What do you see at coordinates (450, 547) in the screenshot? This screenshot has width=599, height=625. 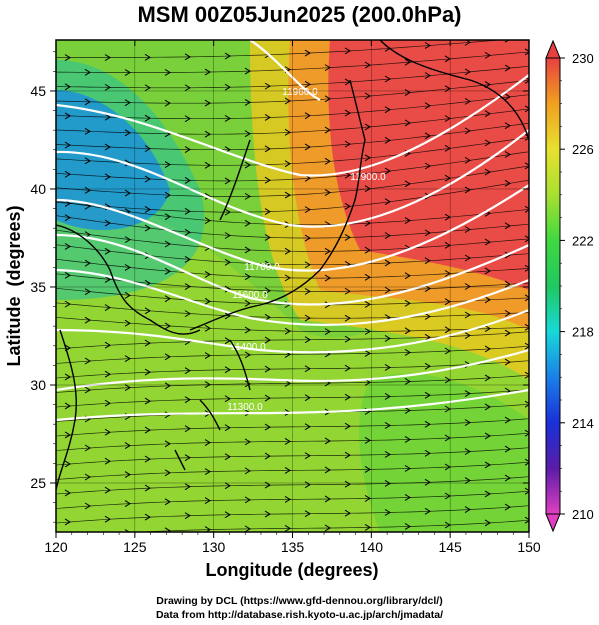 I see `x-tick-label: 145` at bounding box center [450, 547].